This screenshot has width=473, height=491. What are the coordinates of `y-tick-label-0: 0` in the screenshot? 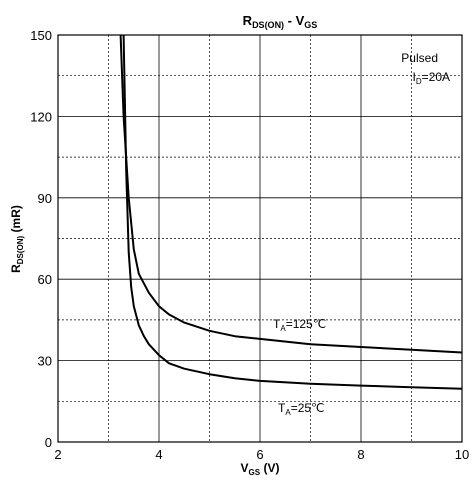 It's located at (48, 442).